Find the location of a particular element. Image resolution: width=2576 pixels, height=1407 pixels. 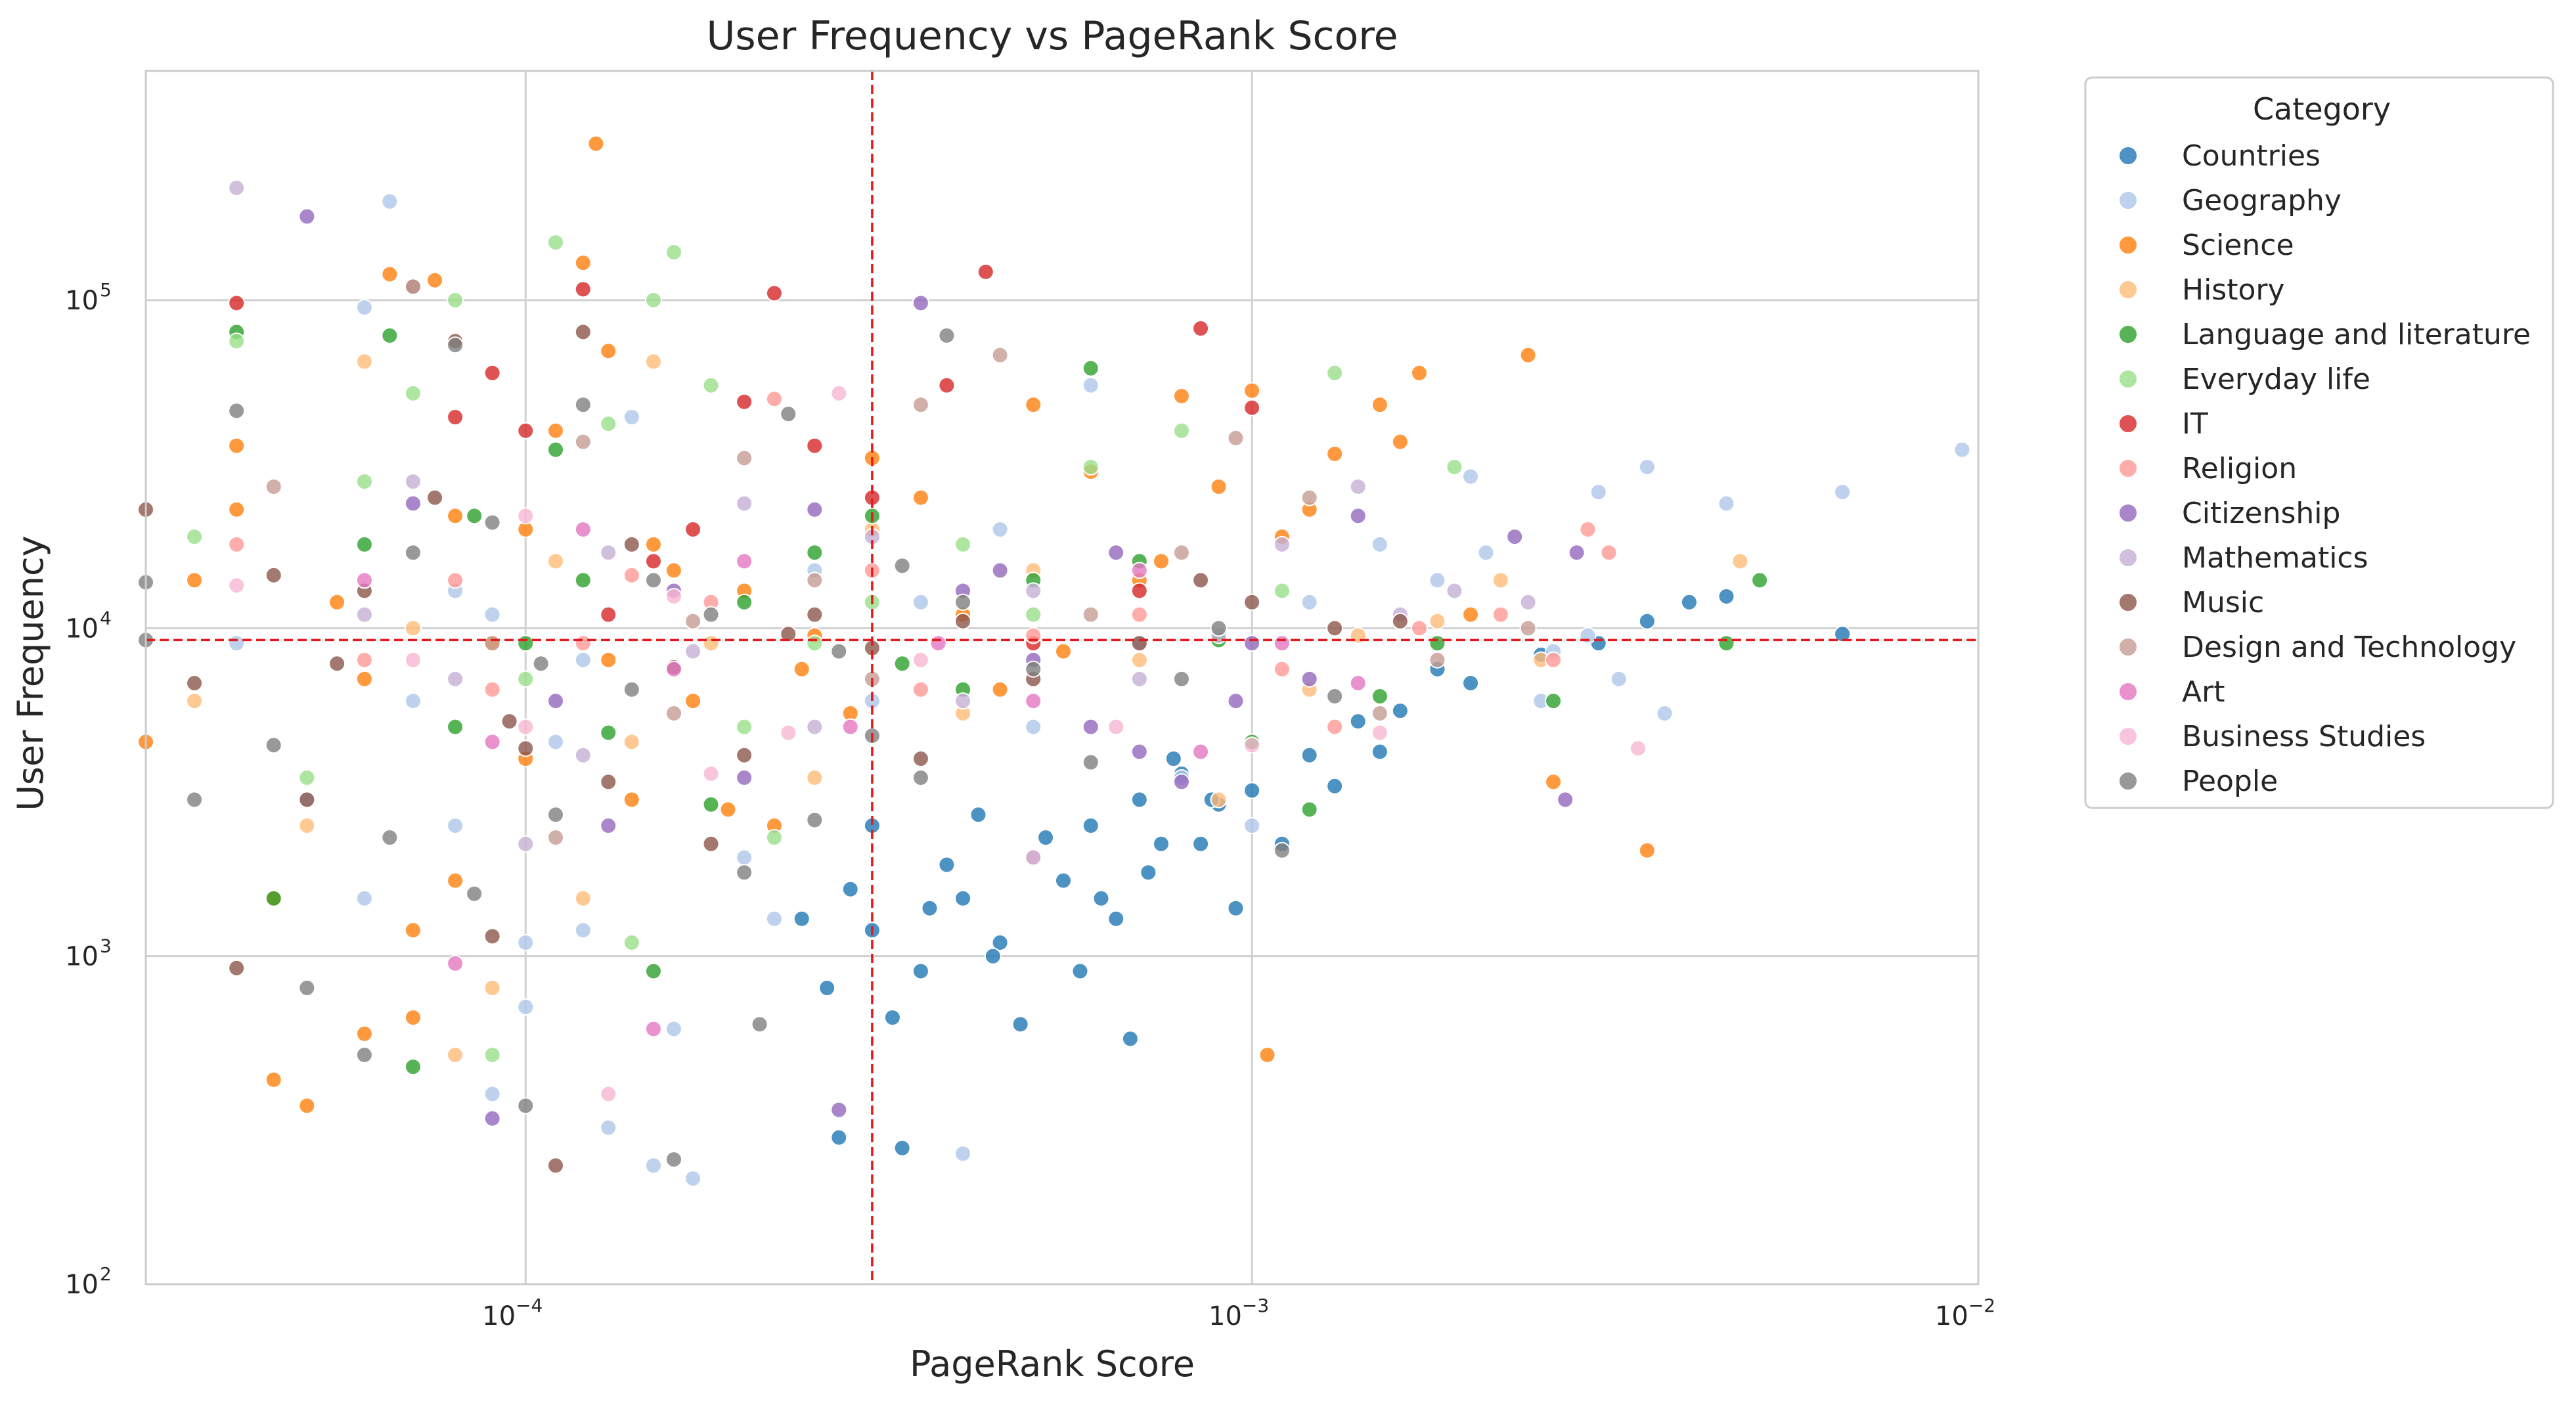

legend-label: Mathematics is located at coordinates (2275, 558).